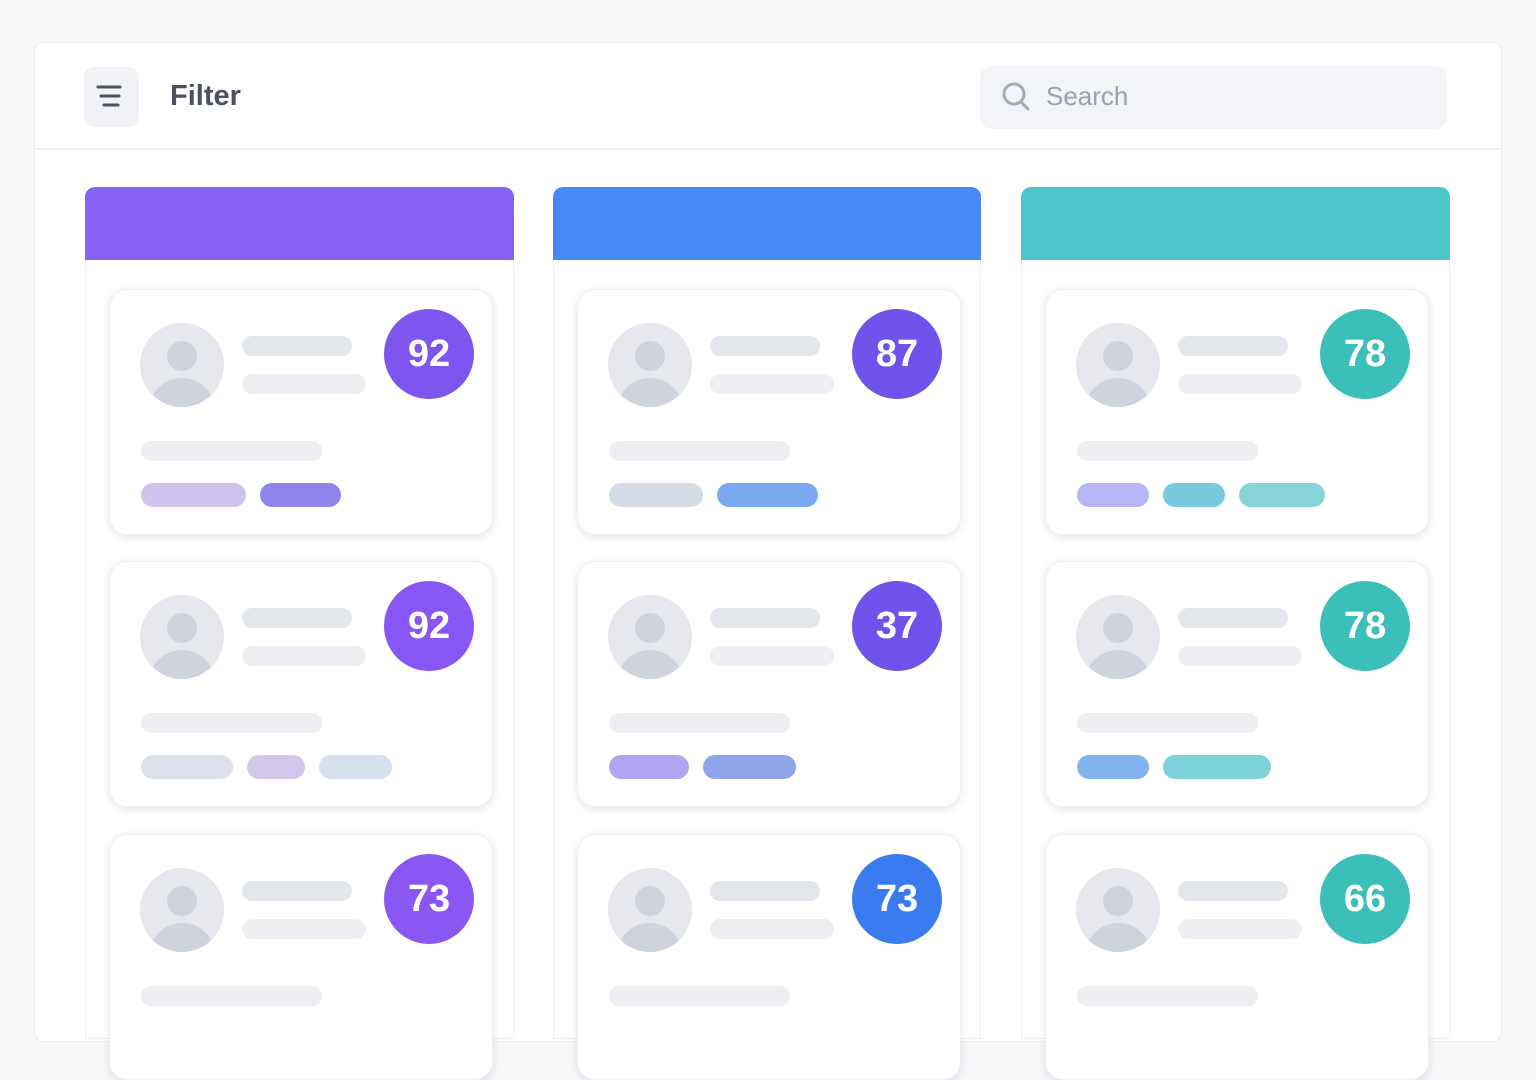  Describe the element at coordinates (1213, 97) in the screenshot. I see `search-box` at that location.